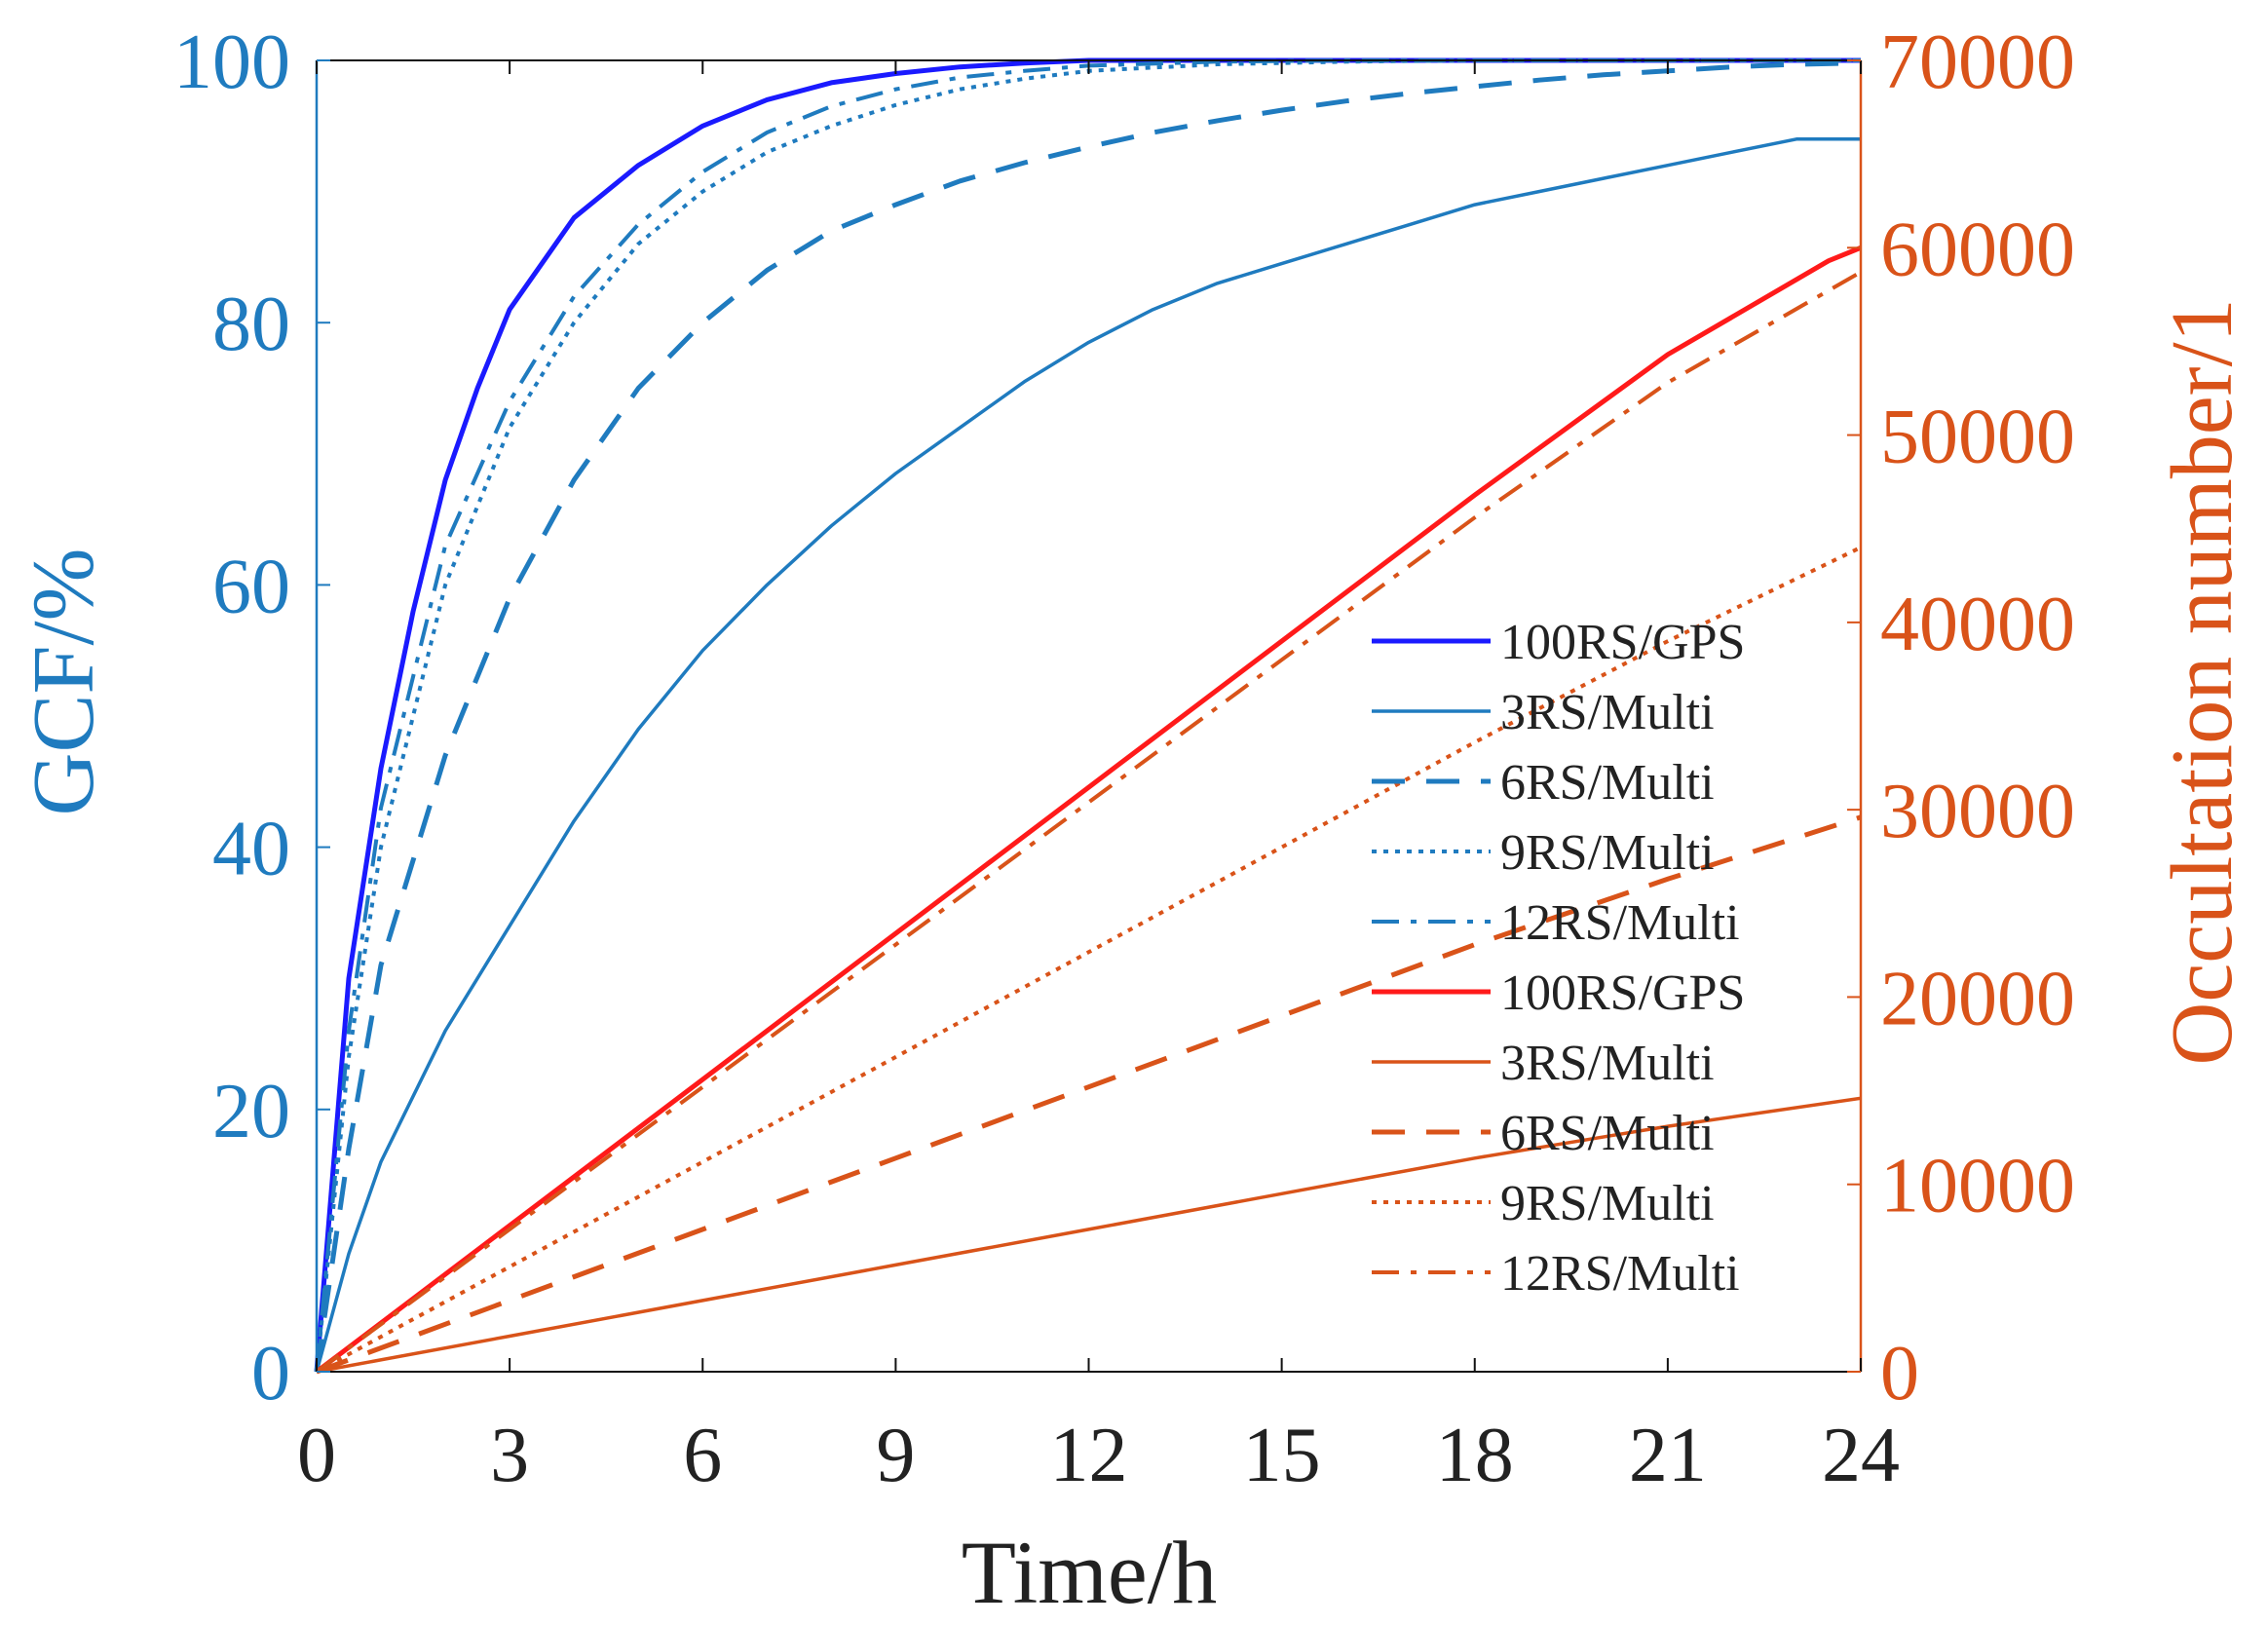 This screenshot has height=1625, width=2268. Describe the element at coordinates (1978, 999) in the screenshot. I see `y-tick-label-right: 20000` at that location.